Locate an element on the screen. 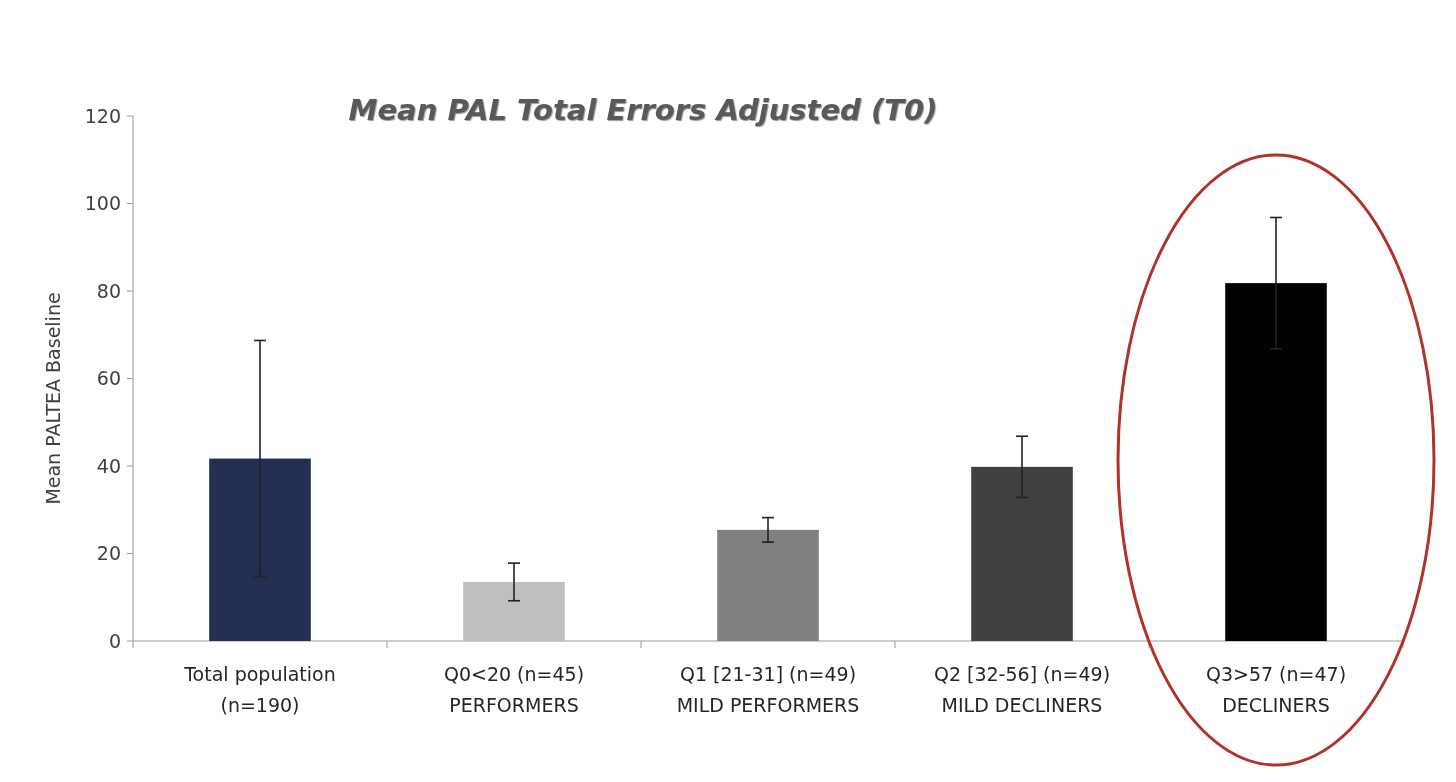 Image resolution: width=1456 pixels, height=782 pixels. y-tick-label: 20 is located at coordinates (108, 553).